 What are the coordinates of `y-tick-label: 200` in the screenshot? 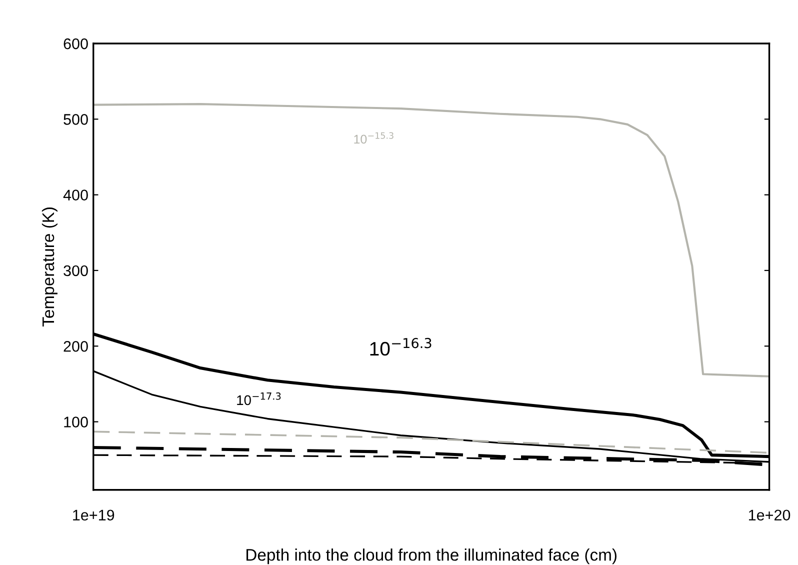 It's located at (76, 346).